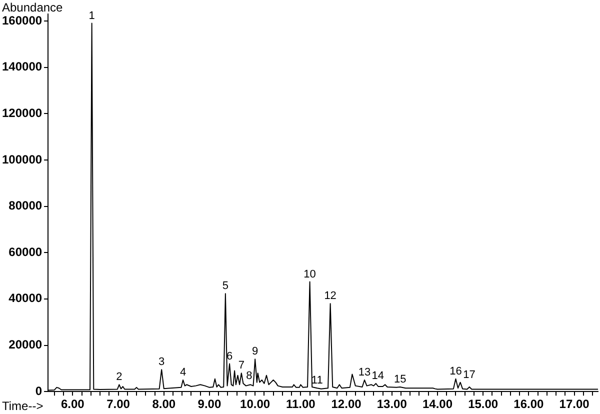 This screenshot has width=600, height=414. What do you see at coordinates (91, 16) in the screenshot?
I see `annotation: 1` at bounding box center [91, 16].